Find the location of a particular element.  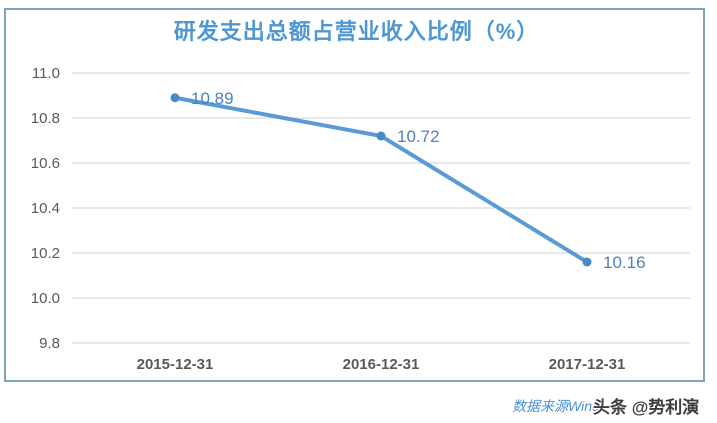

y-tick-label: 9.8 is located at coordinates (49, 343).